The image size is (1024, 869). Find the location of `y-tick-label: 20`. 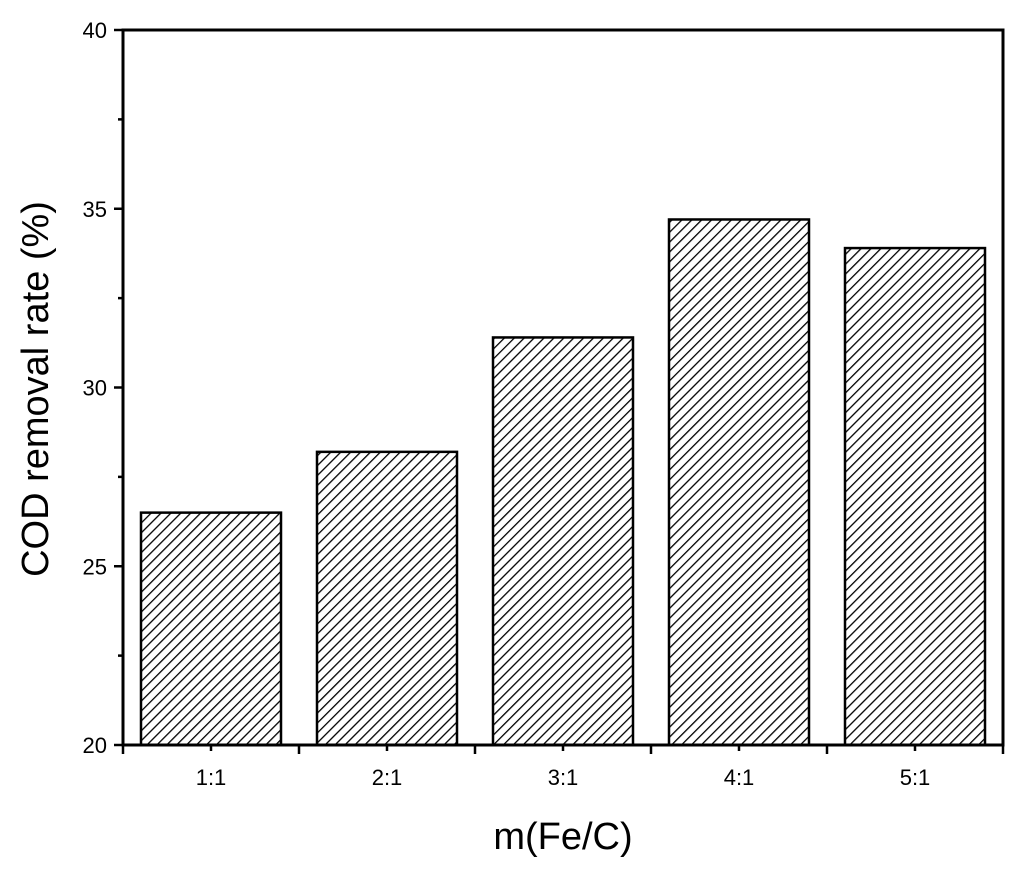

y-tick-label: 20 is located at coordinates (95, 745).